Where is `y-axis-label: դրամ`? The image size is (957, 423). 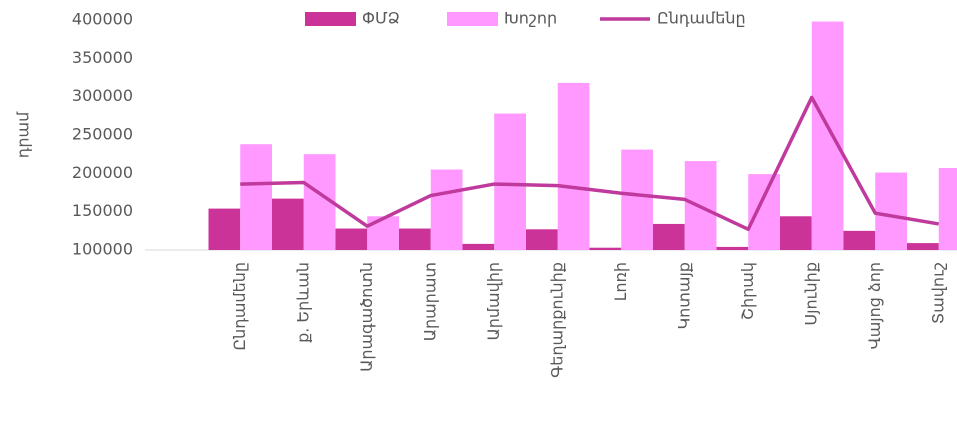 y-axis-label: դրամ is located at coordinates (23, 134).